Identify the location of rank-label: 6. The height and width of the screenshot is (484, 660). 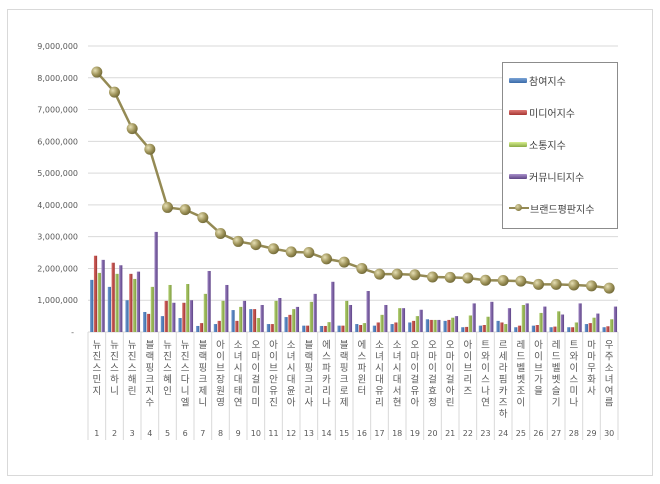
(185, 433).